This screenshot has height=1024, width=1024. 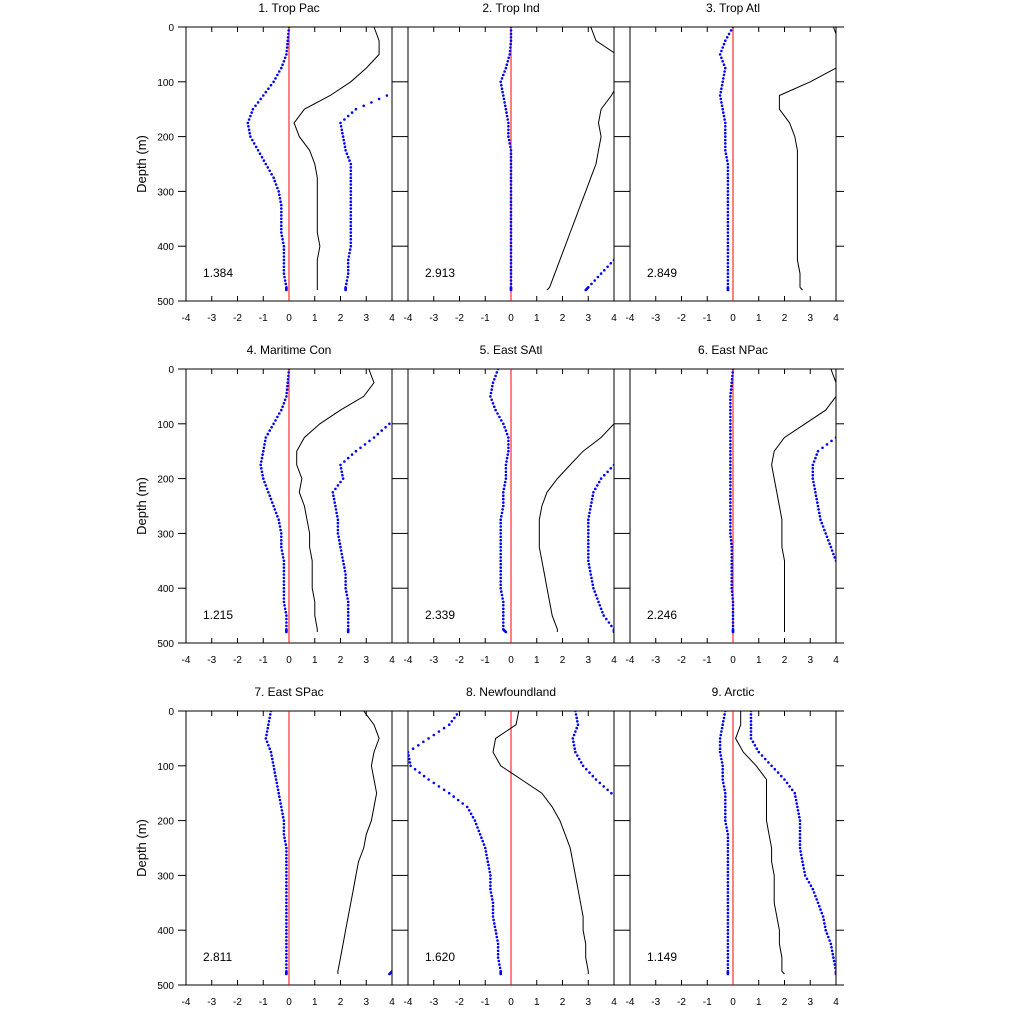 I want to click on x-tick-label: -2, so click(x=681, y=1002).